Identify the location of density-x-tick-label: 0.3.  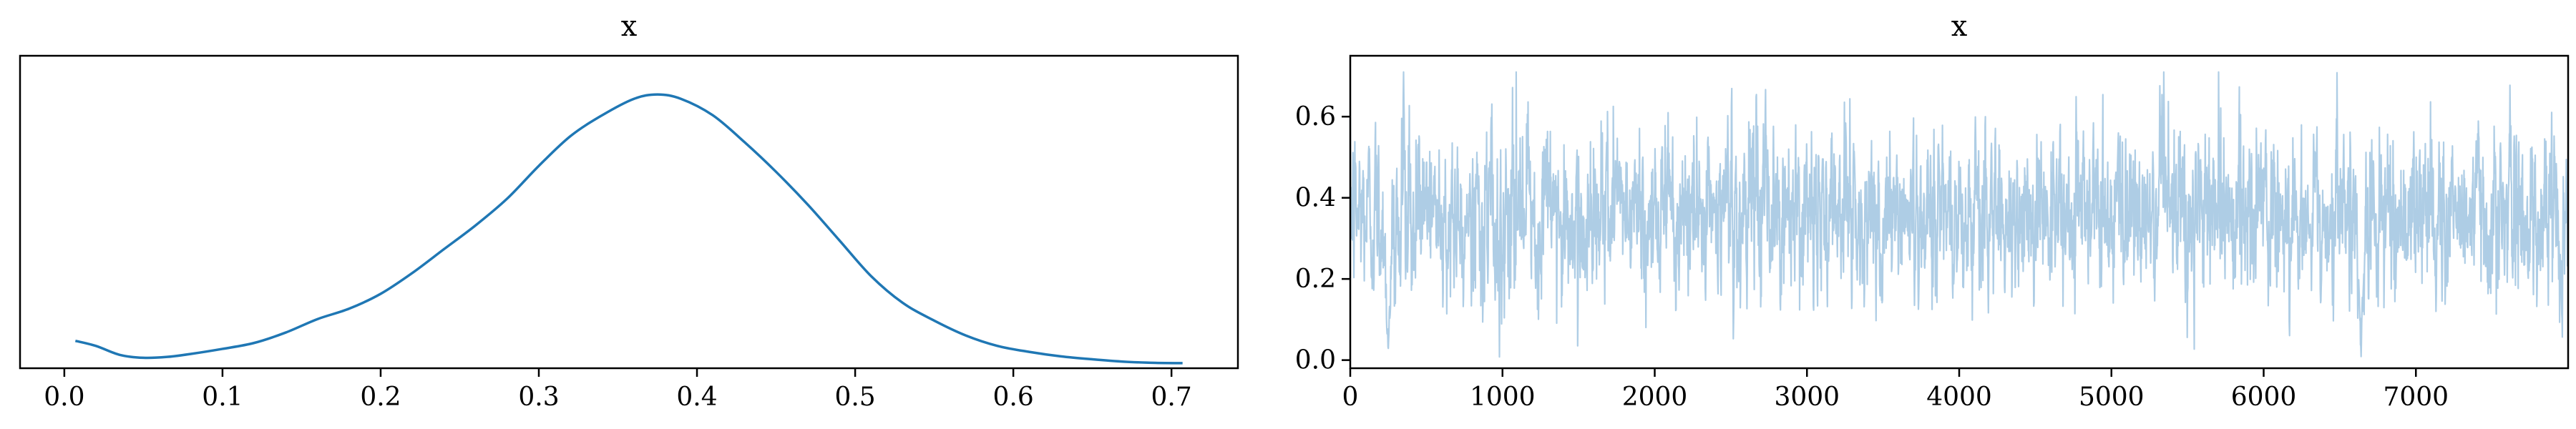
(538, 397).